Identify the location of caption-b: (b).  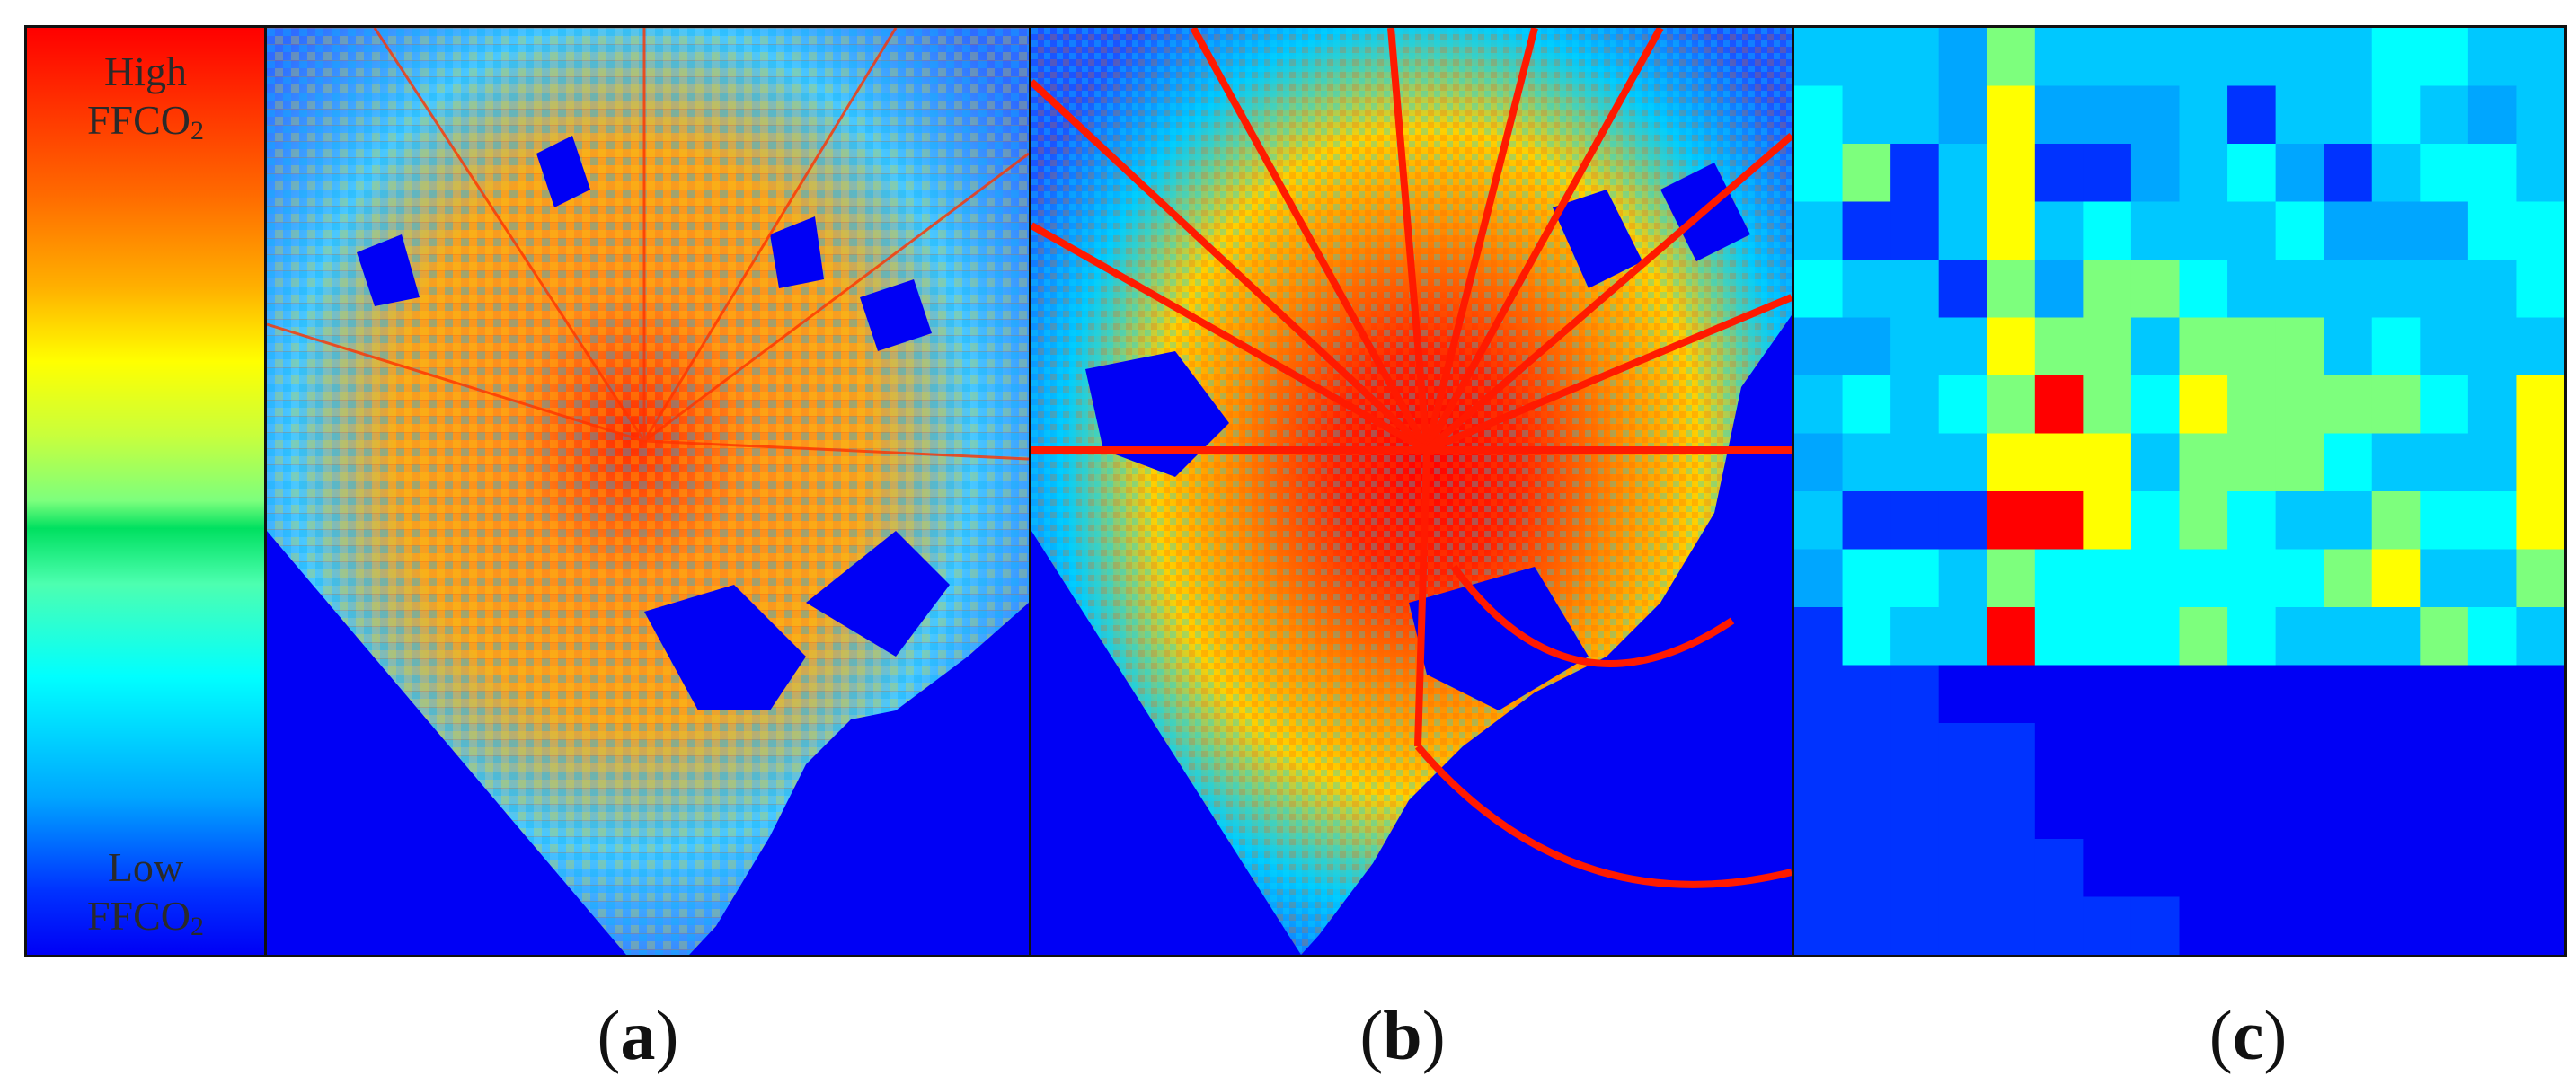
(1402, 1035).